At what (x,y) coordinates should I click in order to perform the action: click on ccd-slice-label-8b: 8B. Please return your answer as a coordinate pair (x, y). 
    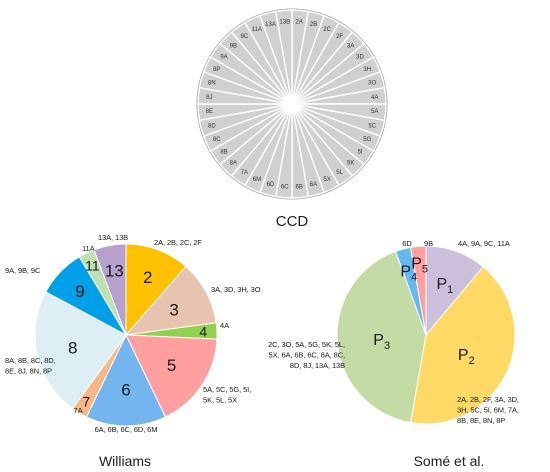
    Looking at the image, I should click on (223, 153).